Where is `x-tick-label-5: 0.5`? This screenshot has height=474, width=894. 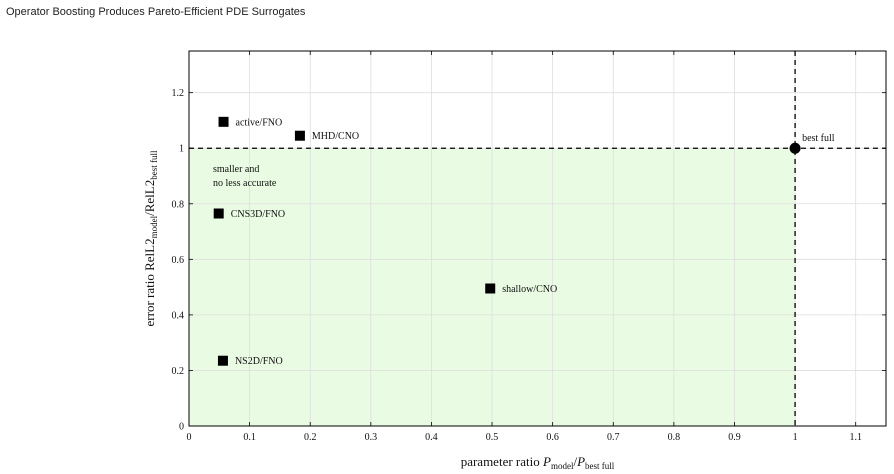
x-tick-label-5: 0.5 is located at coordinates (492, 437).